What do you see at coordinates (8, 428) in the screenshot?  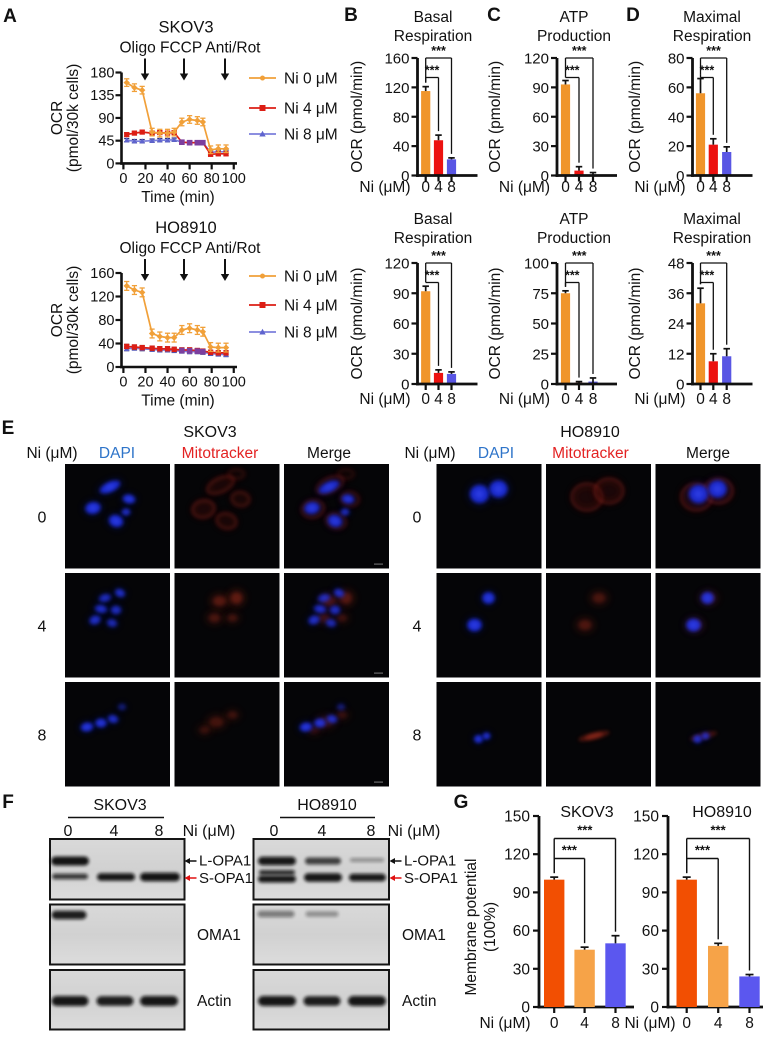 I see `svg-text: E` at bounding box center [8, 428].